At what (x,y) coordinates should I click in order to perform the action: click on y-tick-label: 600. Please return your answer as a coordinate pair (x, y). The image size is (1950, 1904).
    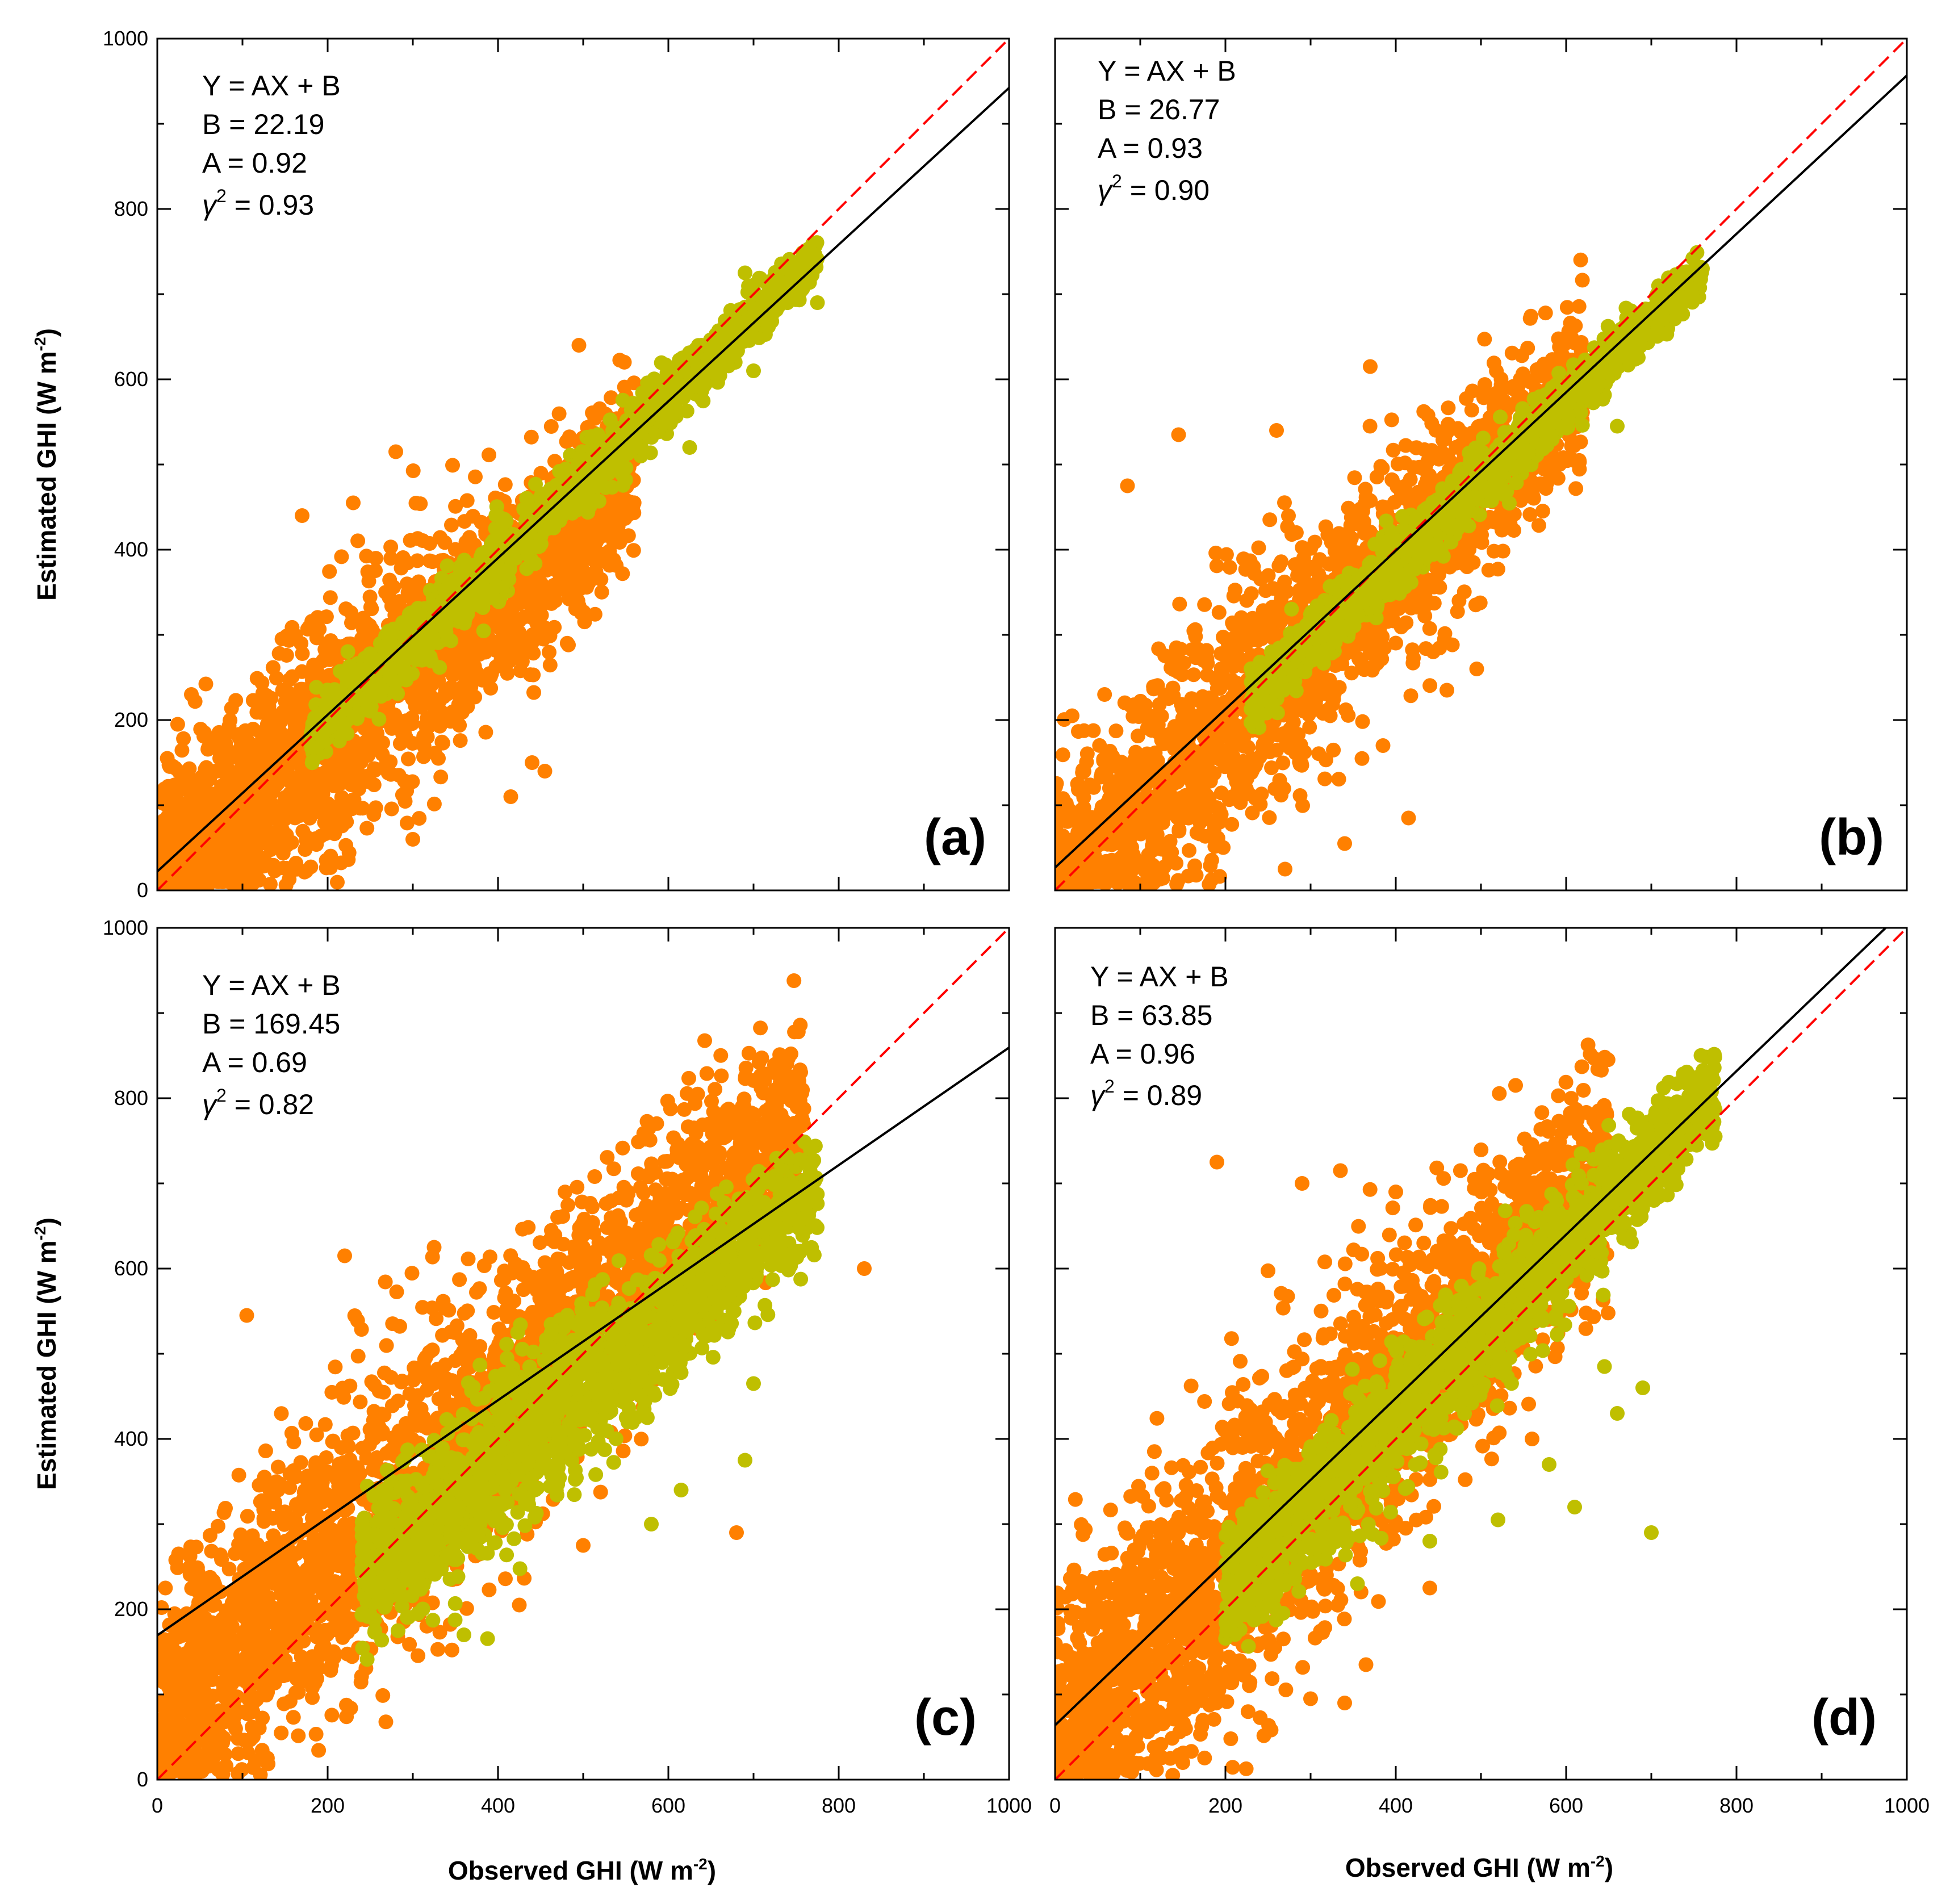
    Looking at the image, I should click on (131, 379).